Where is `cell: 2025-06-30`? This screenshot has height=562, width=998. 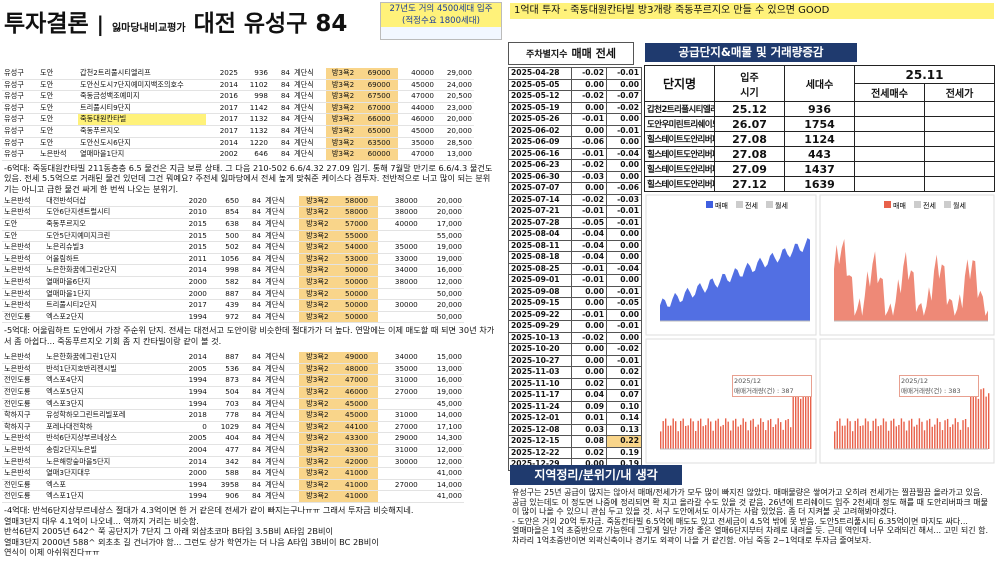 cell: 2025-06-30 is located at coordinates (540, 176).